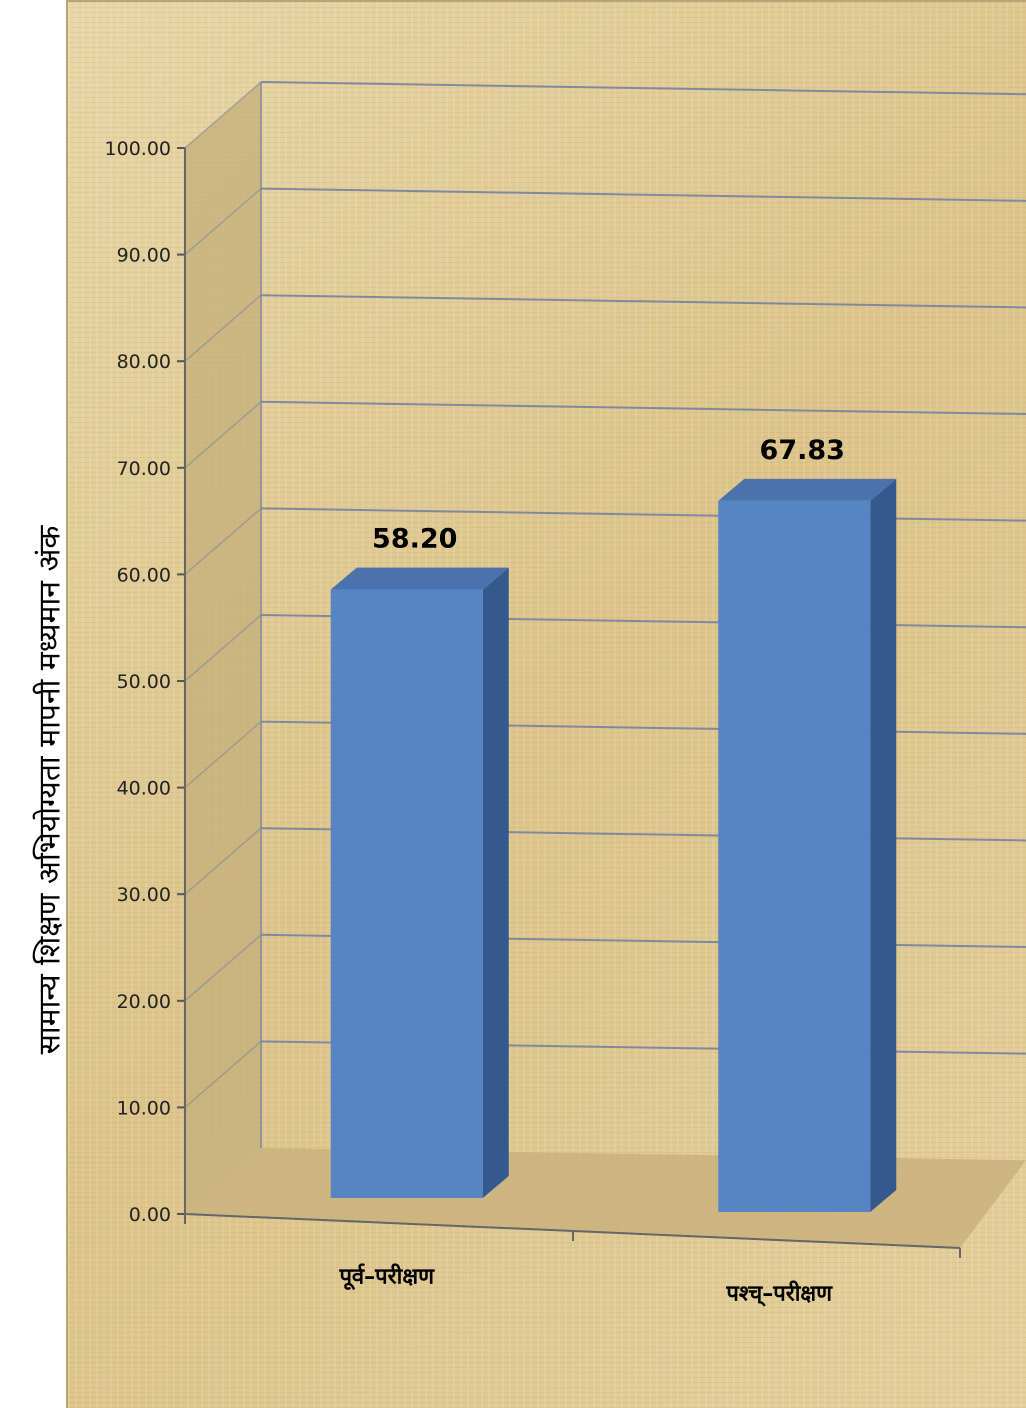 The height and width of the screenshot is (1408, 1026). I want to click on x-axis: पूर्व–परीक्षण पश्च्–परीक्षण, so click(572, 1260).